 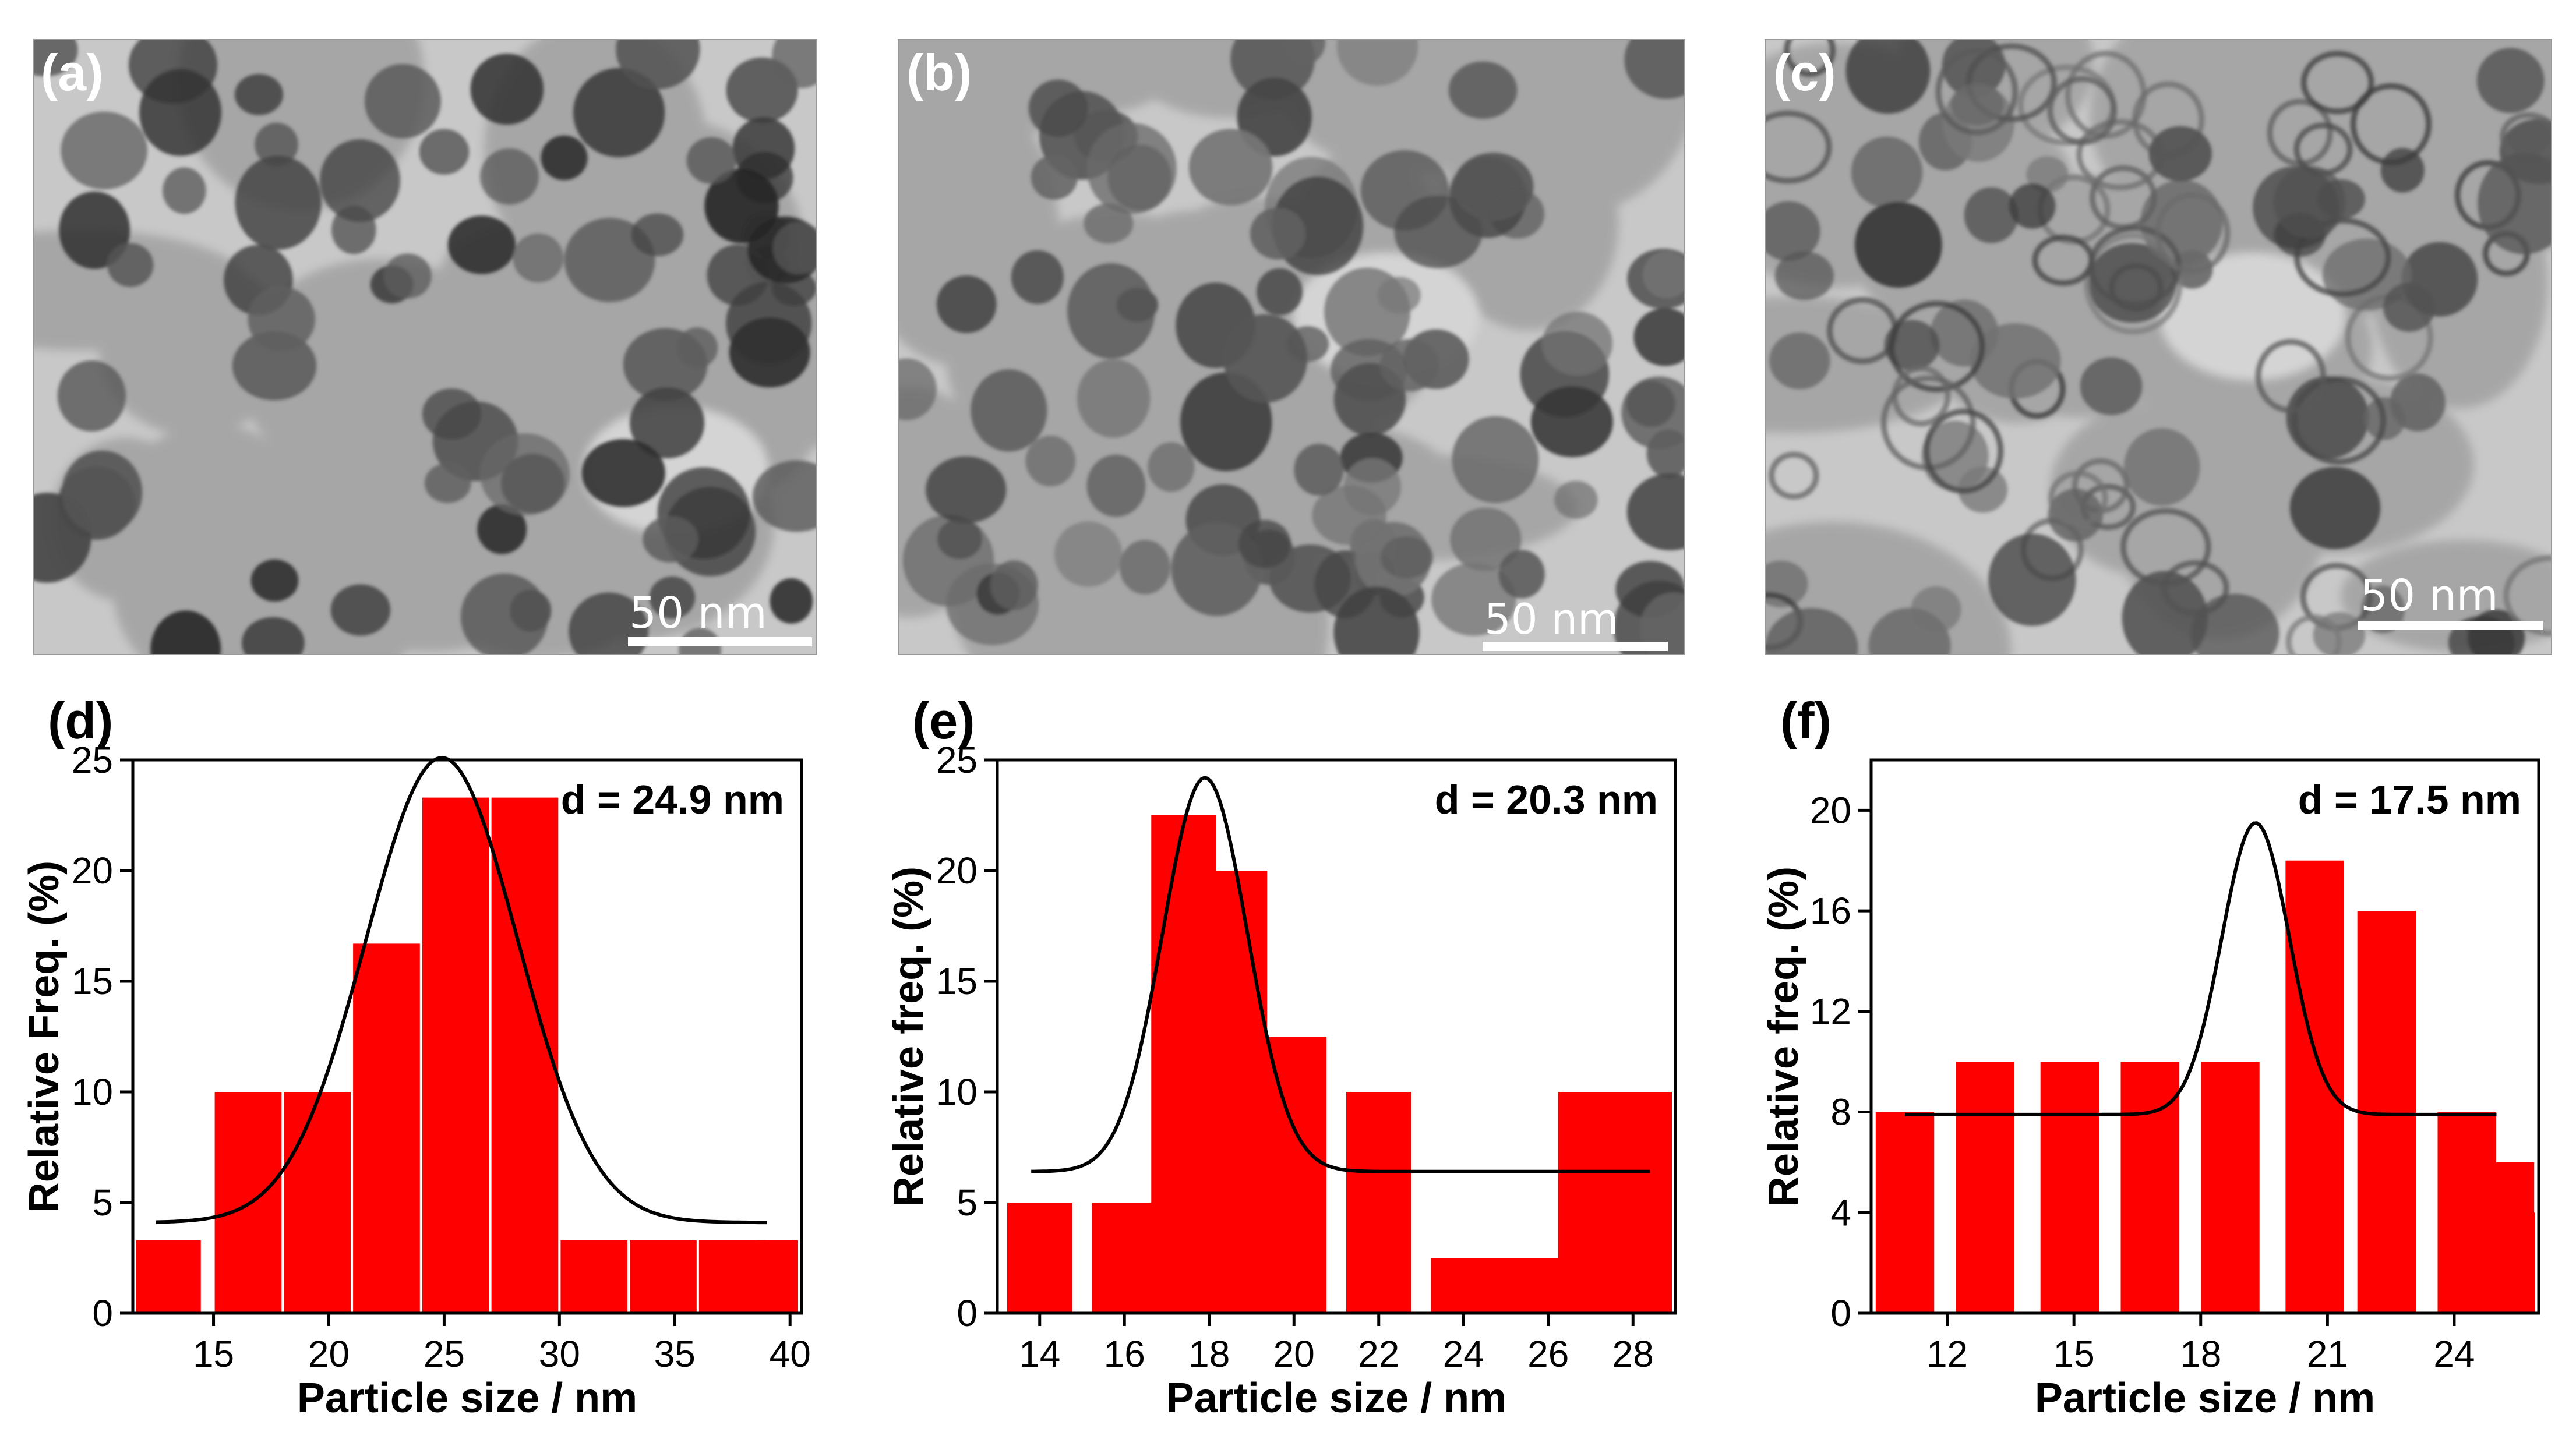 What do you see at coordinates (2410, 799) in the screenshot?
I see `mean-size-annotation: d = 17.5 nm` at bounding box center [2410, 799].